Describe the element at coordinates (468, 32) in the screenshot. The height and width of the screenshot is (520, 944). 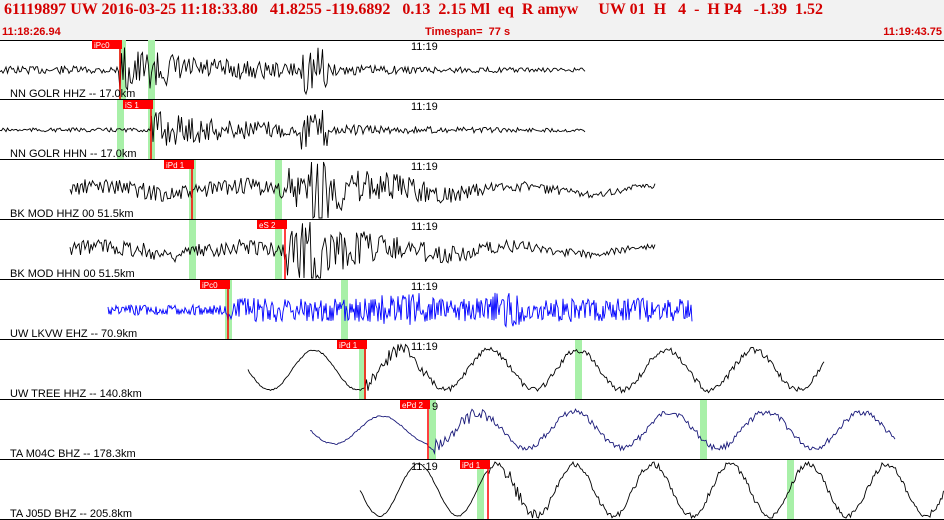
I see `timespan-label: Timespan= 77 s` at that location.